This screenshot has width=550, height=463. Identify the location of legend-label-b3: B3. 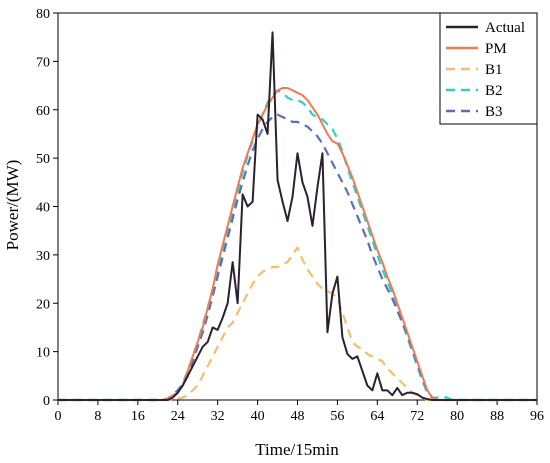
(494, 112).